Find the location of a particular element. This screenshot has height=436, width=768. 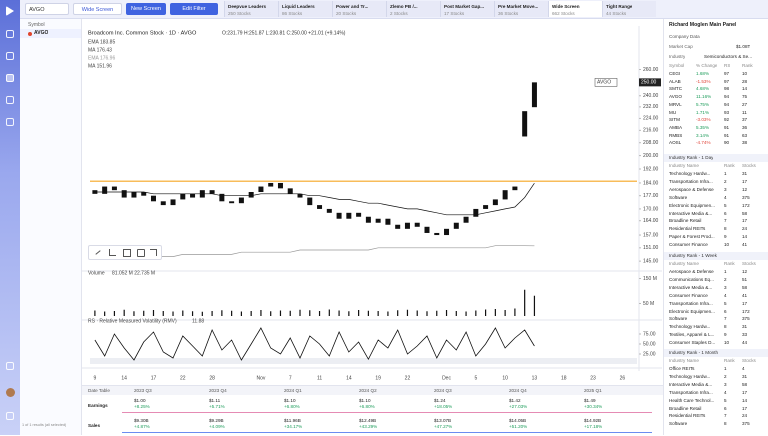

screen-tab: Wide Screen 662 Stocks is located at coordinates (575, 9).